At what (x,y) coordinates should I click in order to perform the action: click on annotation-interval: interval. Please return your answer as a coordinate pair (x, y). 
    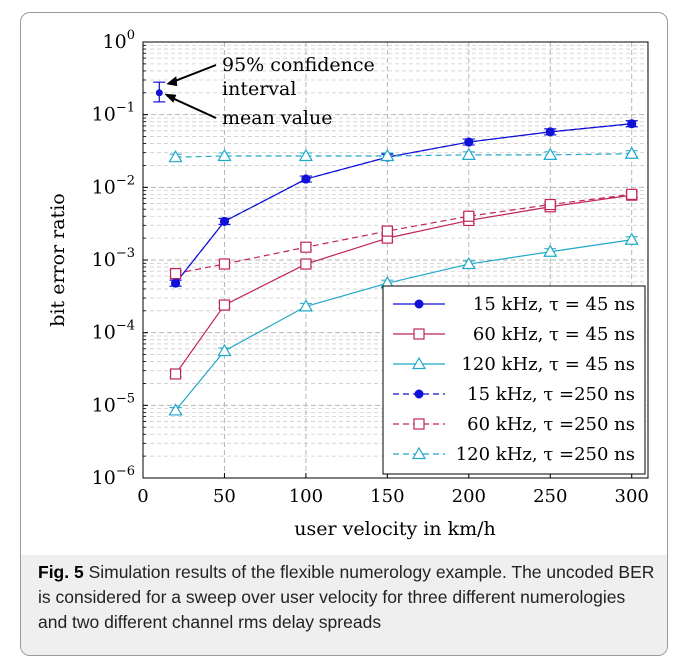
    Looking at the image, I should click on (259, 89).